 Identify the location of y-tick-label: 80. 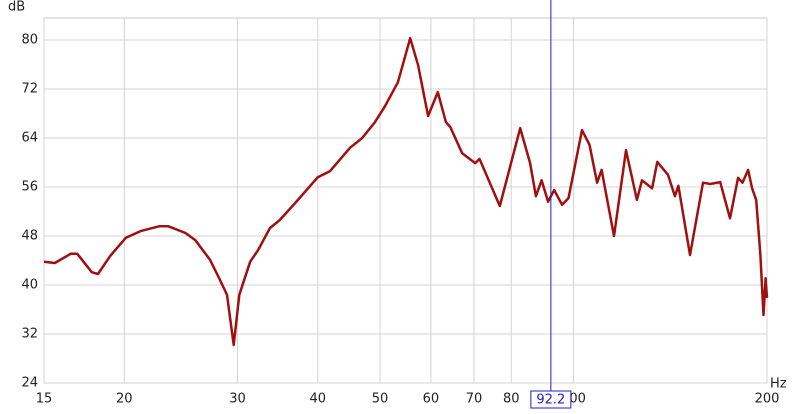
(29, 40).